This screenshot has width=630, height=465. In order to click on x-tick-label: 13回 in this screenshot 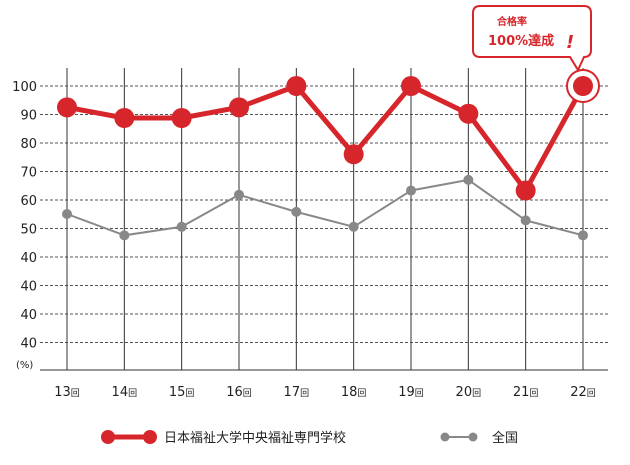, I will do `click(67, 392)`.